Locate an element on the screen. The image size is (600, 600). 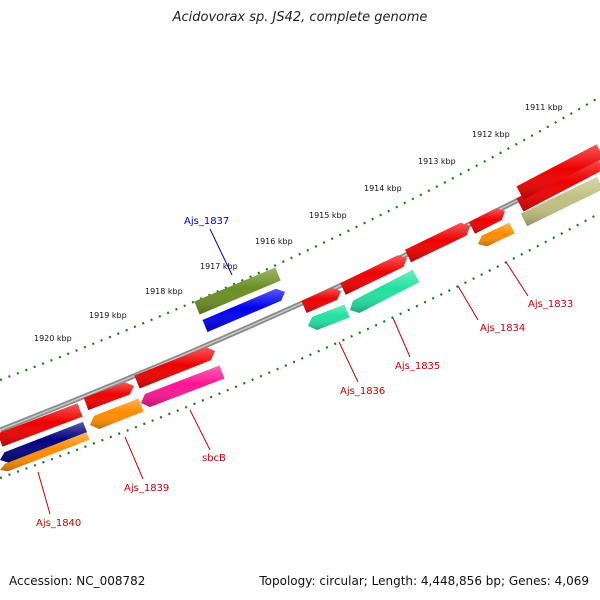
gene-label: Ajs_1833 is located at coordinates (550, 304).